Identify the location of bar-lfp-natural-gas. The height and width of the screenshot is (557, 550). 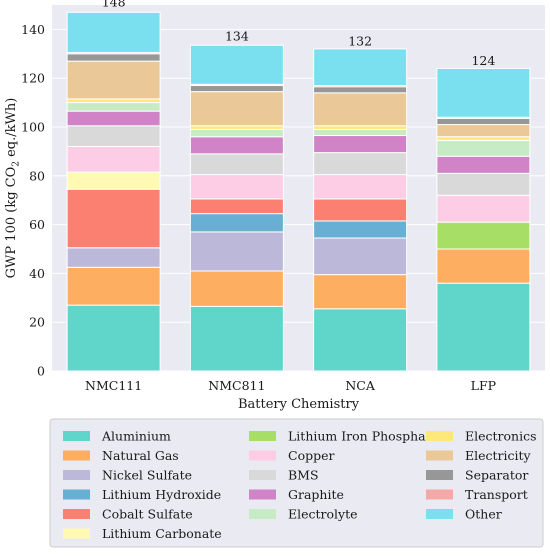
(483, 266).